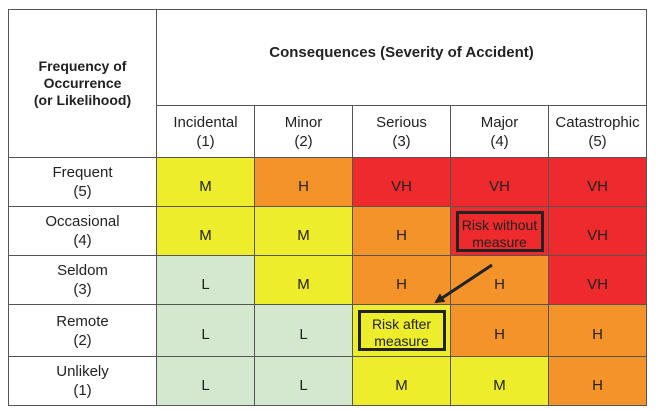  I want to click on row-code: (2), so click(82, 340).